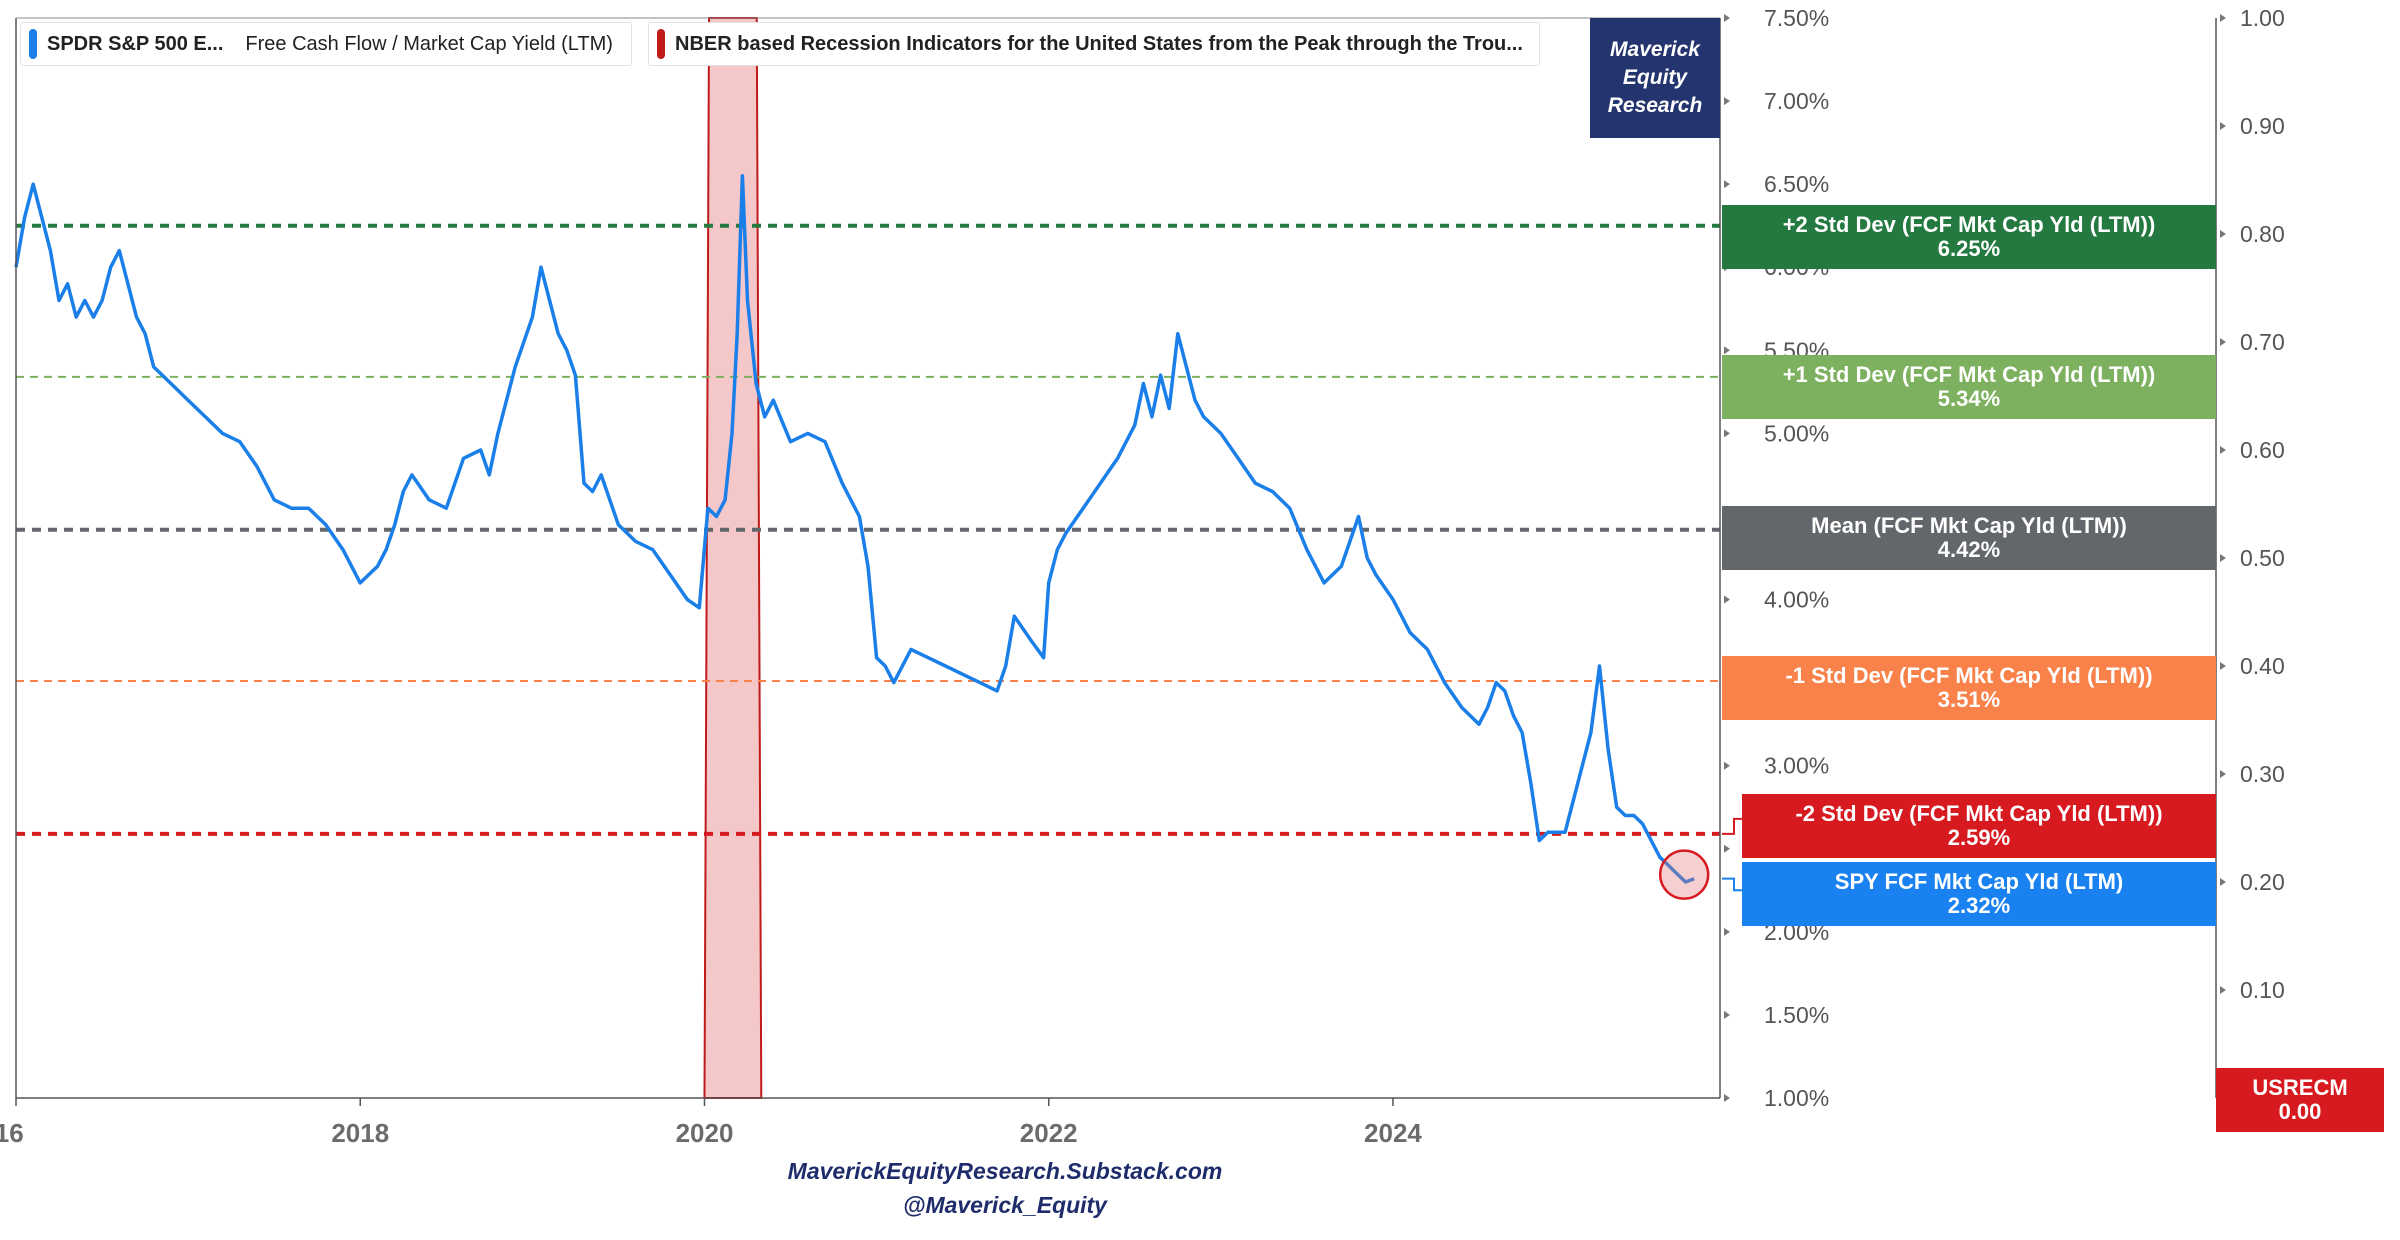  I want to click on brand-logo-box: Maverick Equity Research, so click(1655, 78).